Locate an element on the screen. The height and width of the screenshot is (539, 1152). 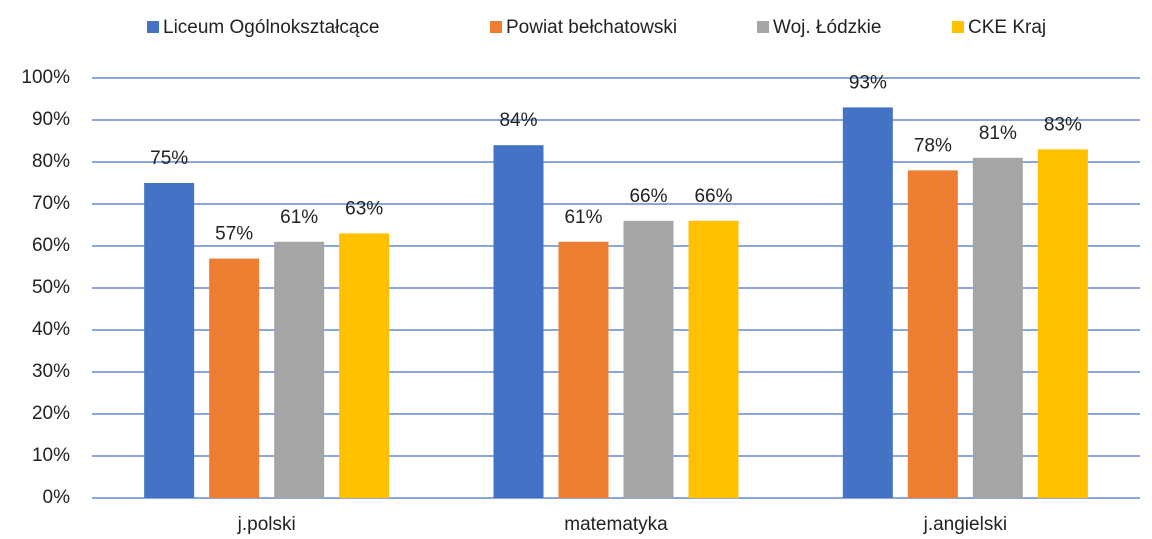
y-tick-label: 70% is located at coordinates (51, 203).